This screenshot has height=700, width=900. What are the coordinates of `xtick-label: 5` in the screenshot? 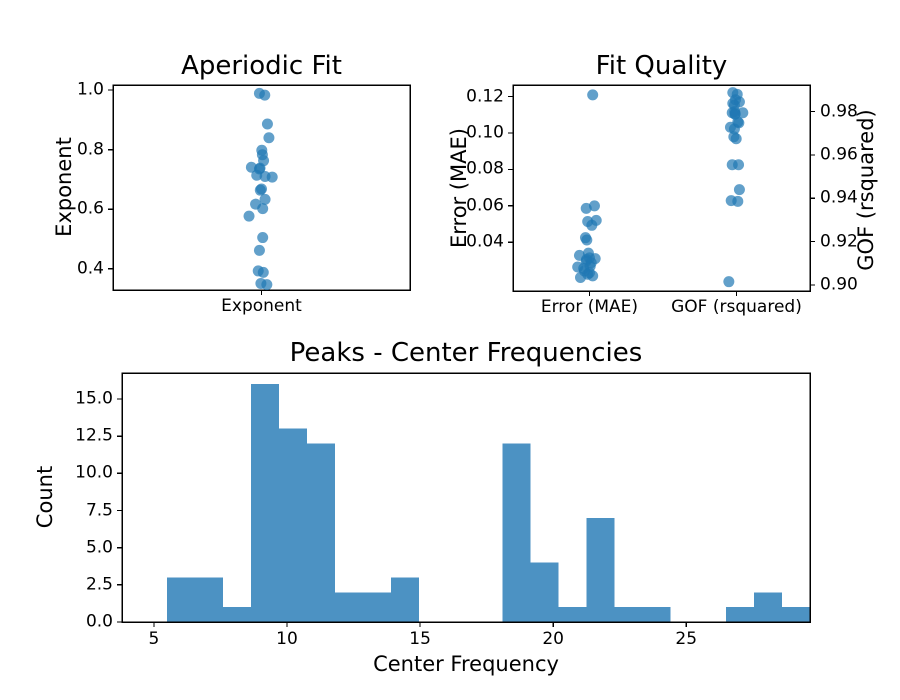 It's located at (154, 639).